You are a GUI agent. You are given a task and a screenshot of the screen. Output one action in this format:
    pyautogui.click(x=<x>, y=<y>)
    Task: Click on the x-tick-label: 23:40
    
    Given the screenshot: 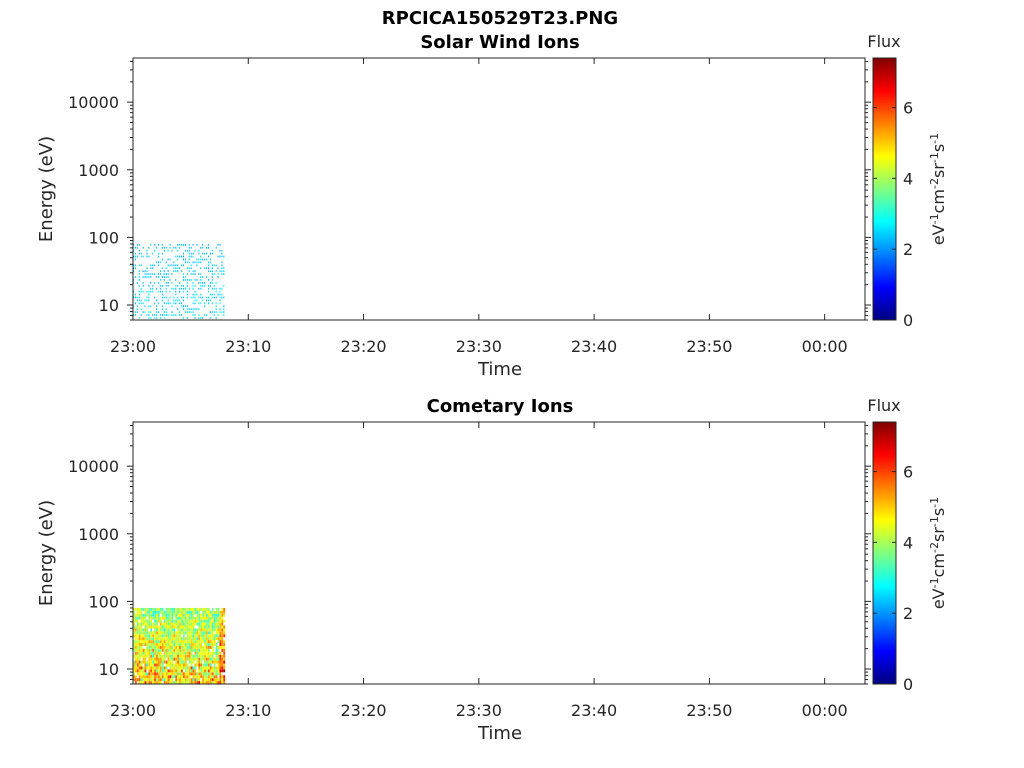 What is the action you would take?
    pyautogui.click(x=594, y=346)
    